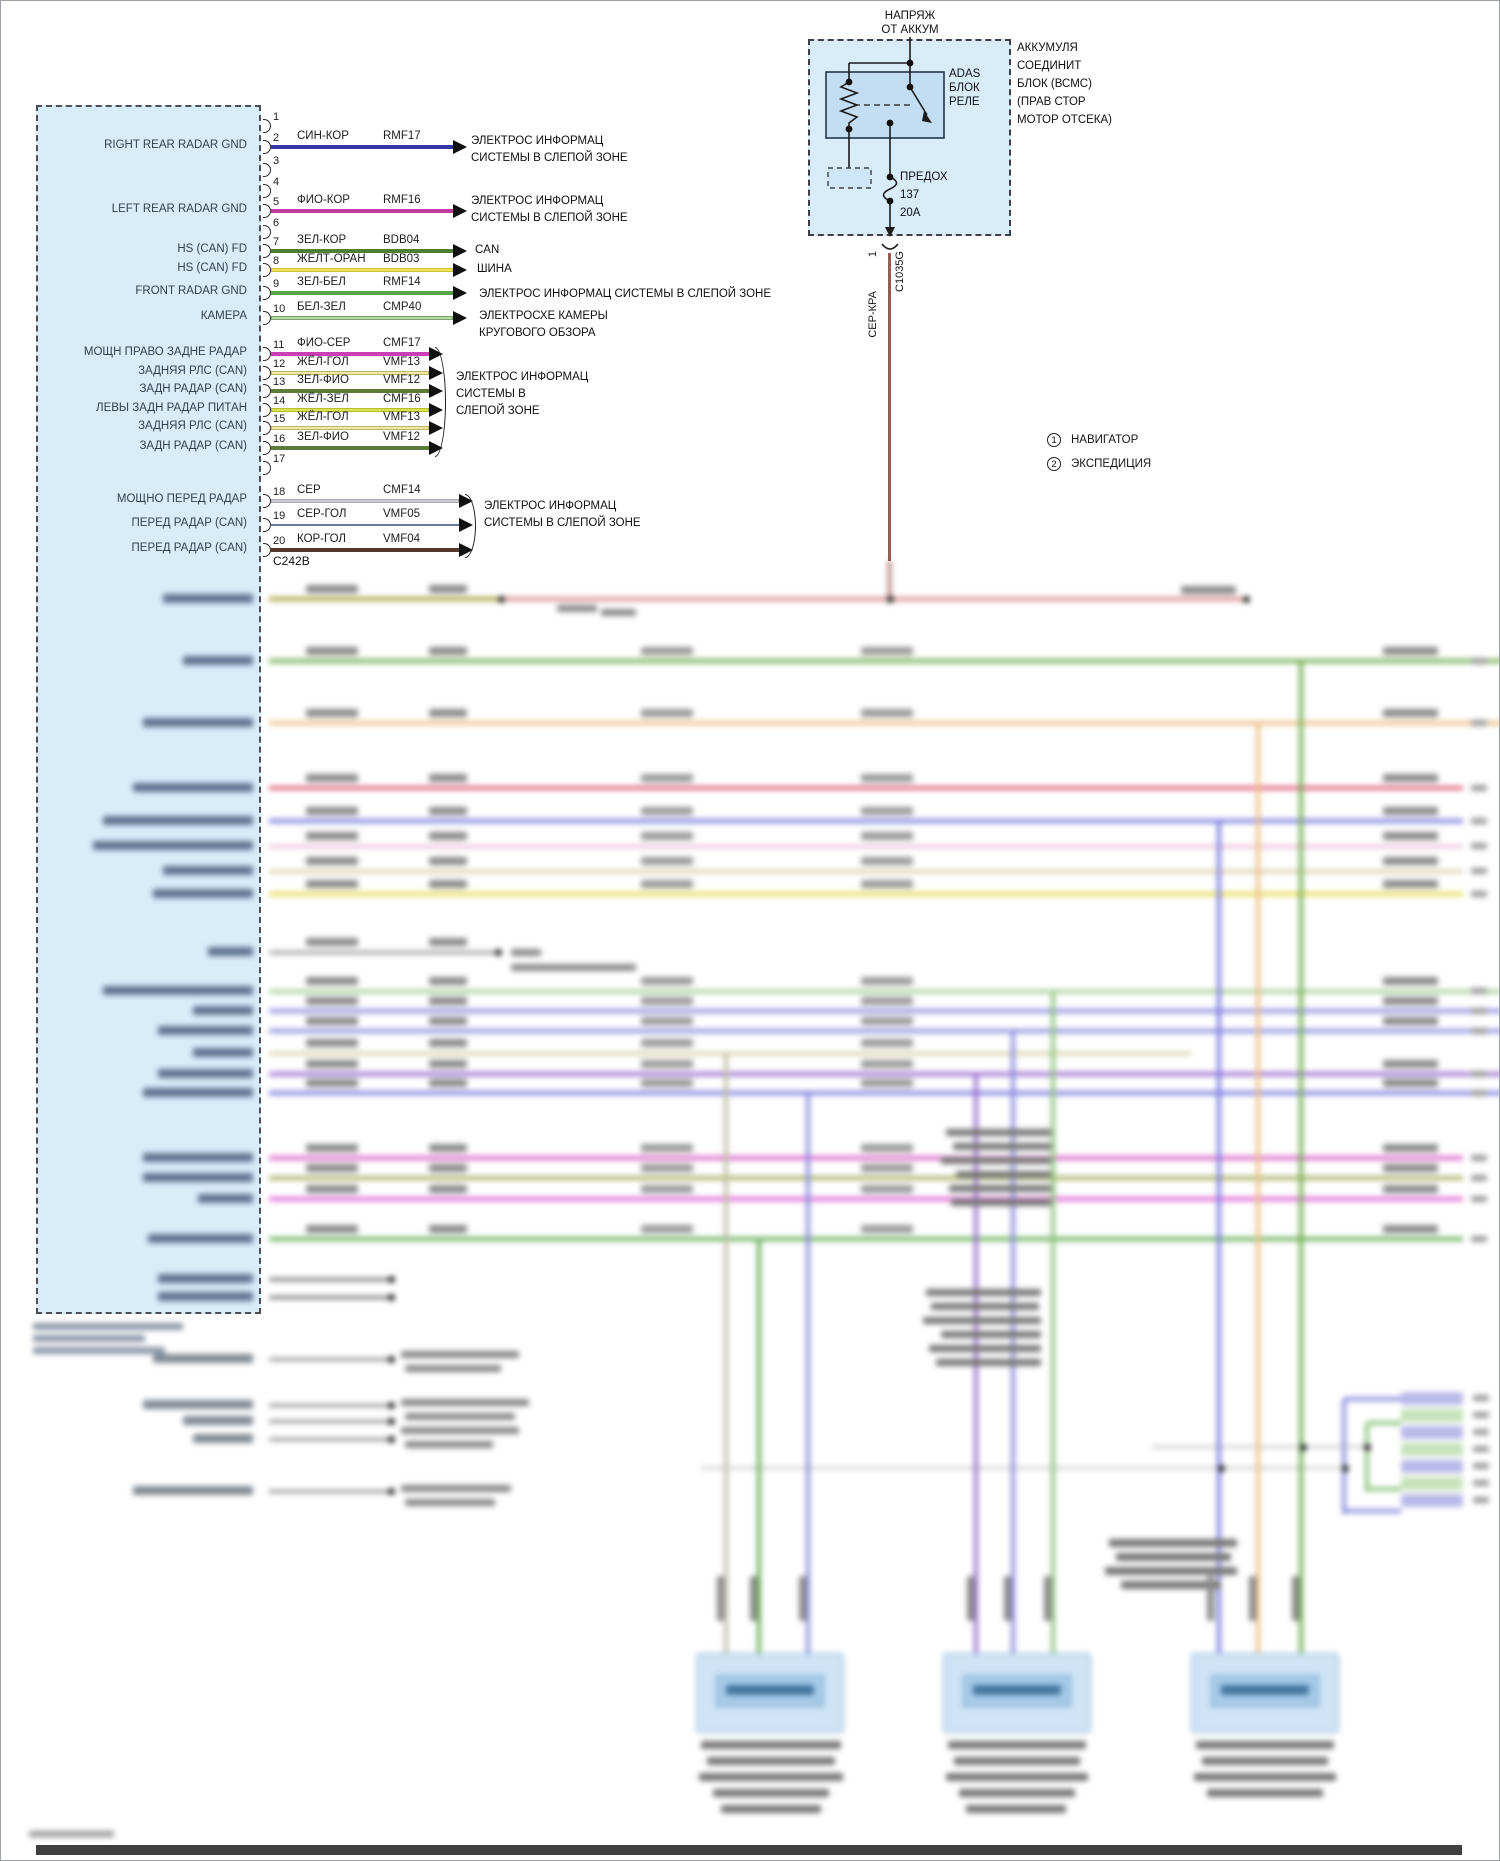  Describe the element at coordinates (276, 202) in the screenshot. I see `pin-number: 5` at that location.